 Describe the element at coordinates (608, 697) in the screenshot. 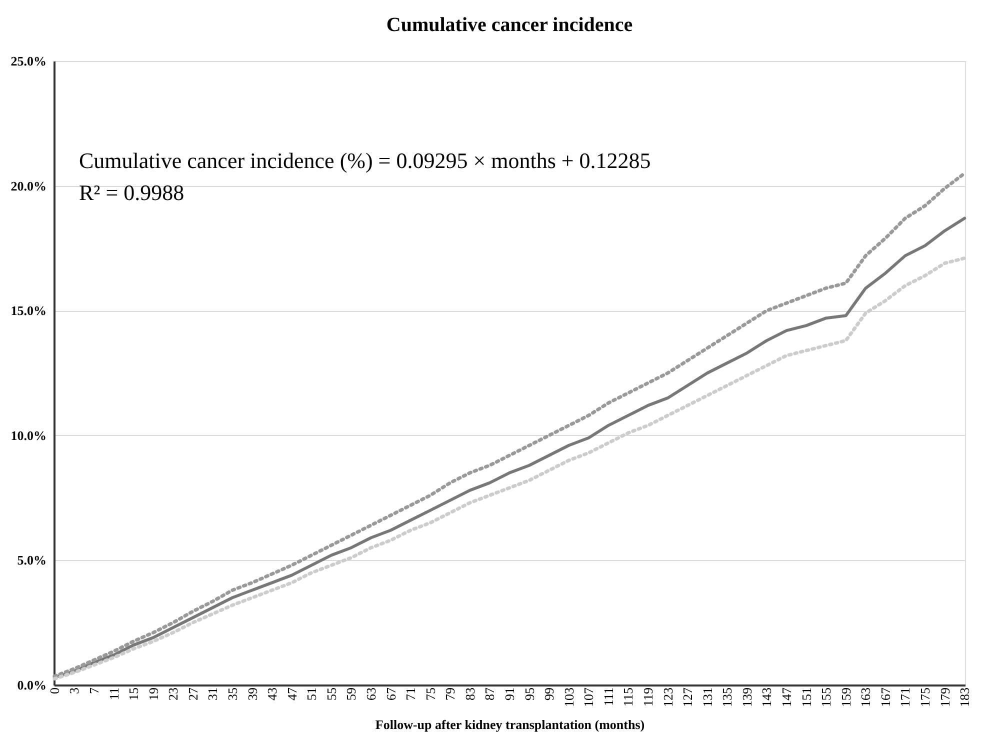

I see `x-tick-label: 111` at that location.